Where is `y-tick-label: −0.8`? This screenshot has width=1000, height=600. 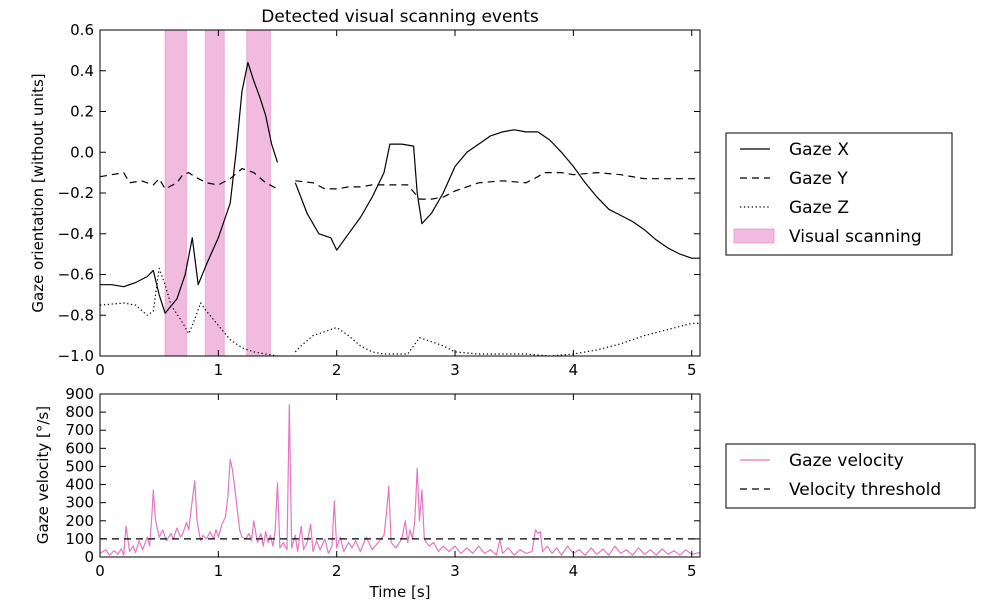 y-tick-label: −0.8 is located at coordinates (76, 315).